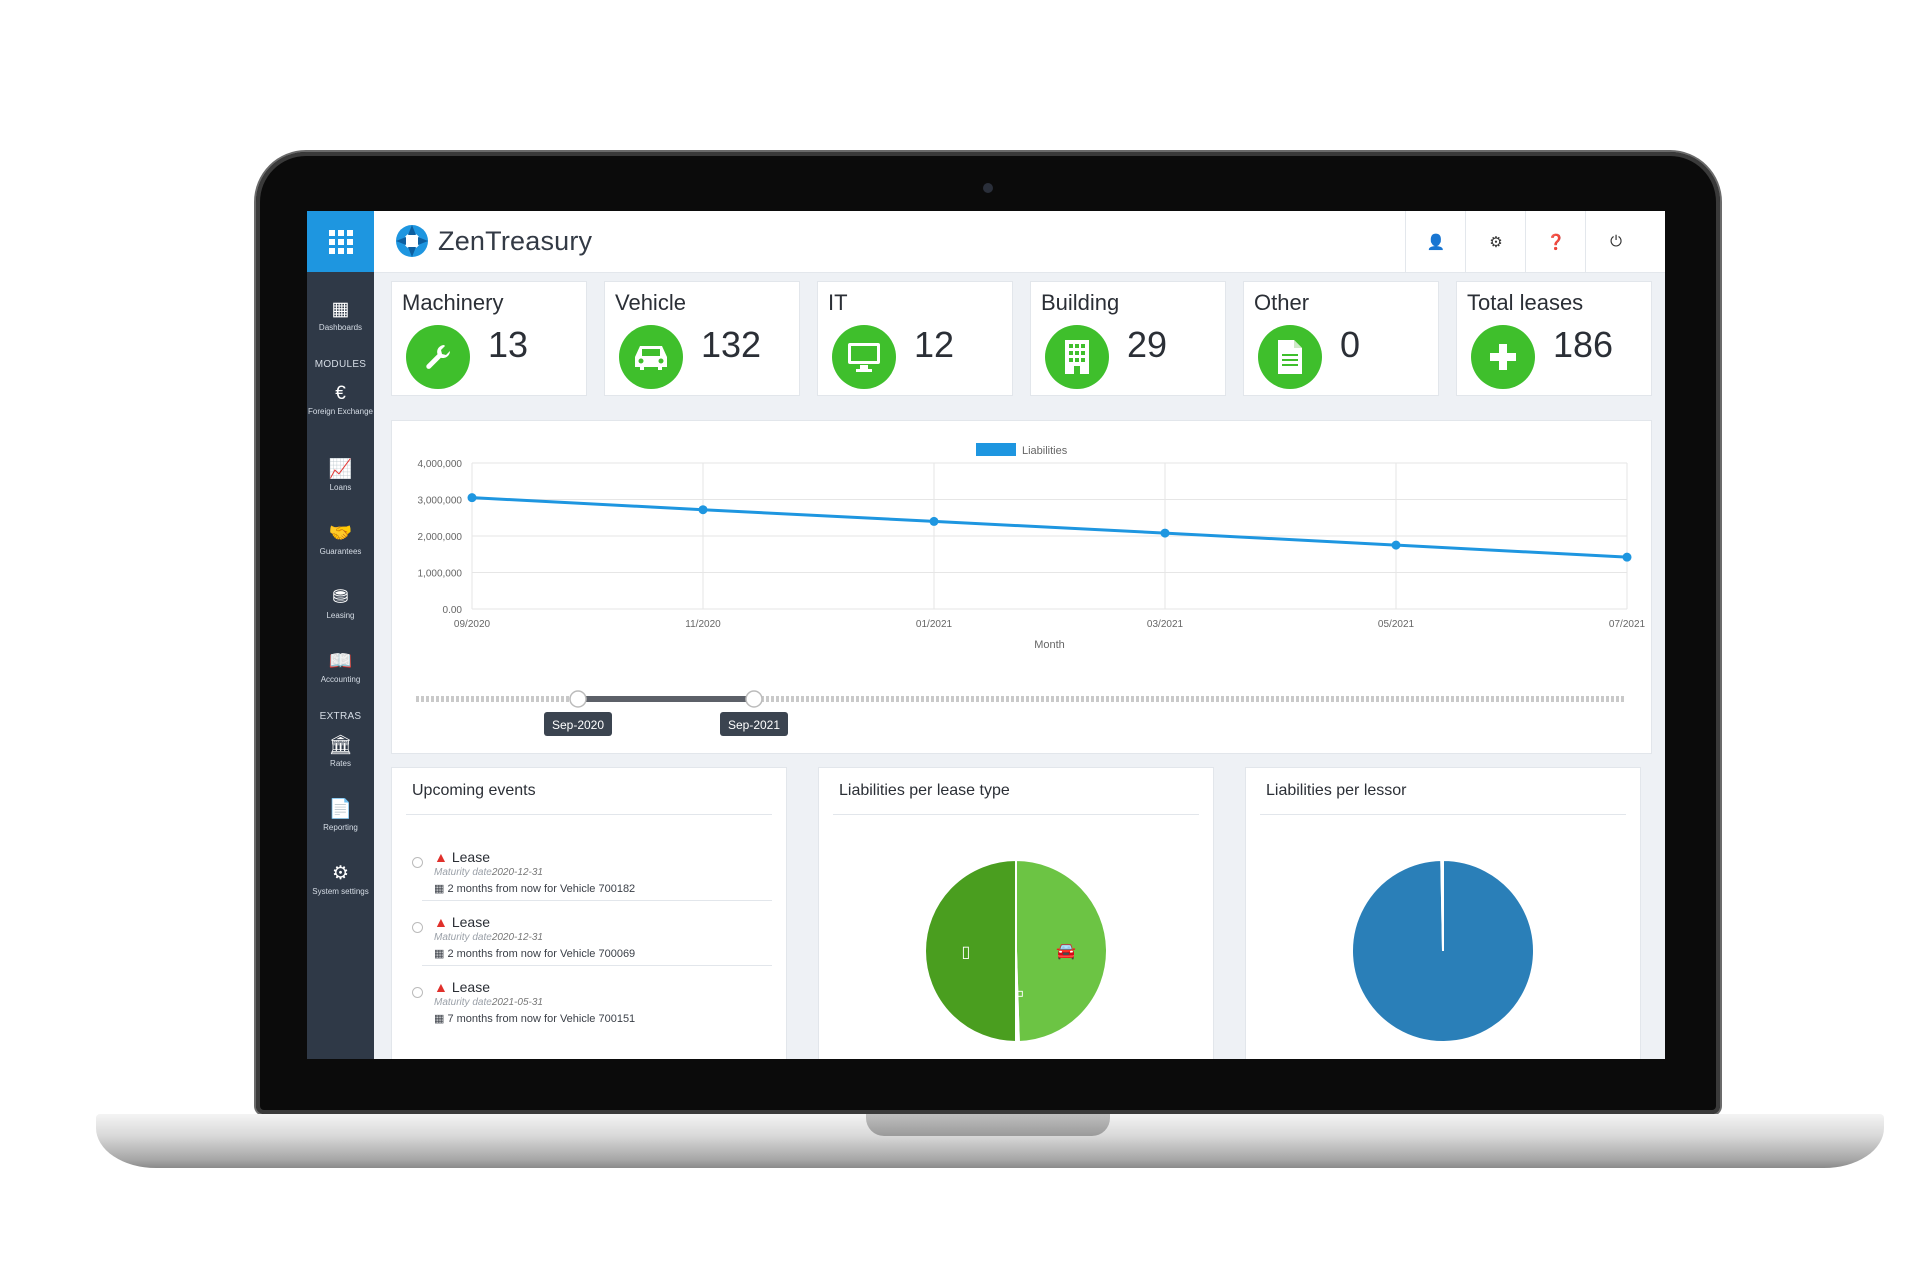 The width and height of the screenshot is (1920, 1280). I want to click on maturity-date: 2020-12-31, so click(517, 937).